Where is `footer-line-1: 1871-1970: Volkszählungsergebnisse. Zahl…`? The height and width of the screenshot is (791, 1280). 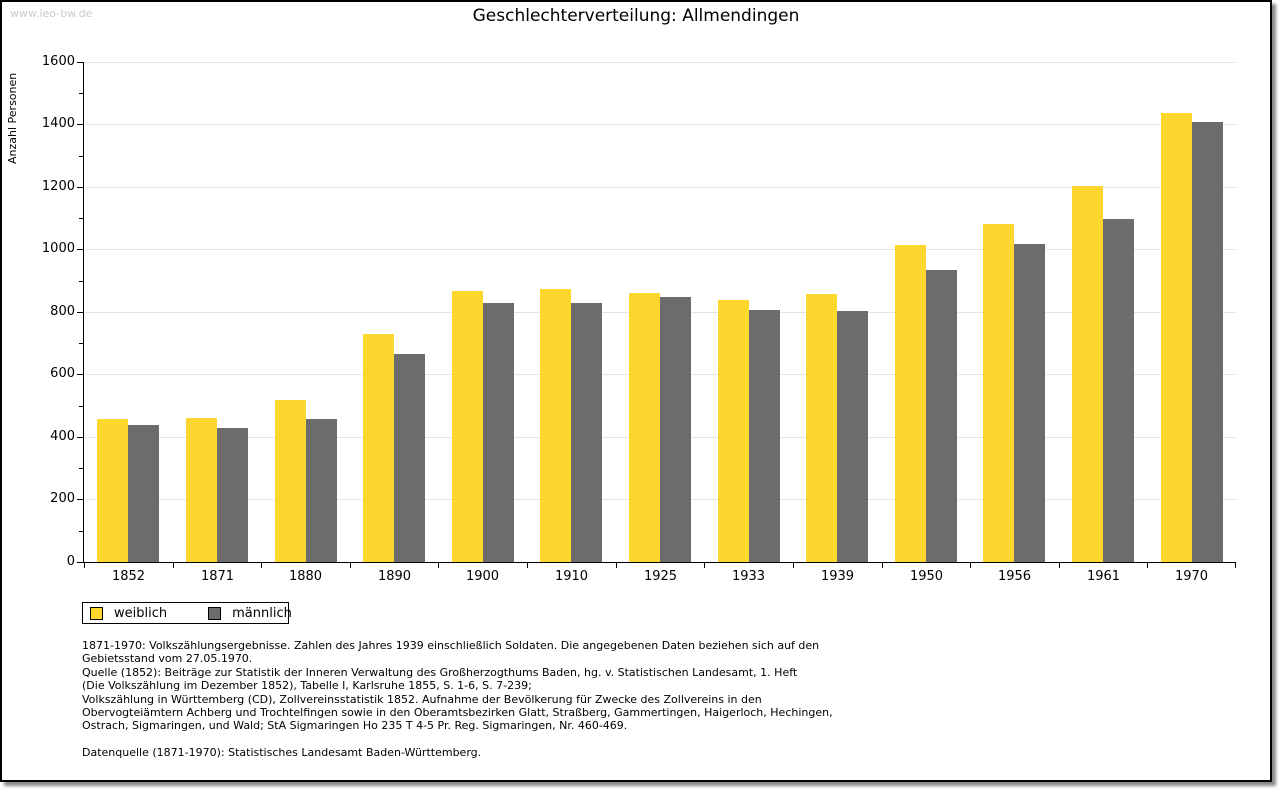 footer-line-1: 1871-1970: Volkszählungsergebnisse. Zahl… is located at coordinates (451, 645).